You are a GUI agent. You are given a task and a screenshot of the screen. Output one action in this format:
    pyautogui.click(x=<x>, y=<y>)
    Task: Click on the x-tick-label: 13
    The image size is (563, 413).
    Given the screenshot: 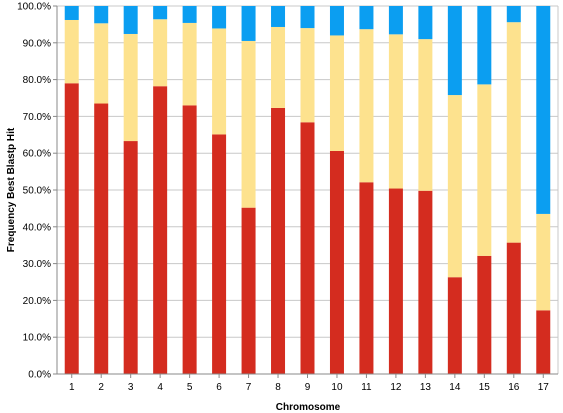 What is the action you would take?
    pyautogui.click(x=426, y=387)
    